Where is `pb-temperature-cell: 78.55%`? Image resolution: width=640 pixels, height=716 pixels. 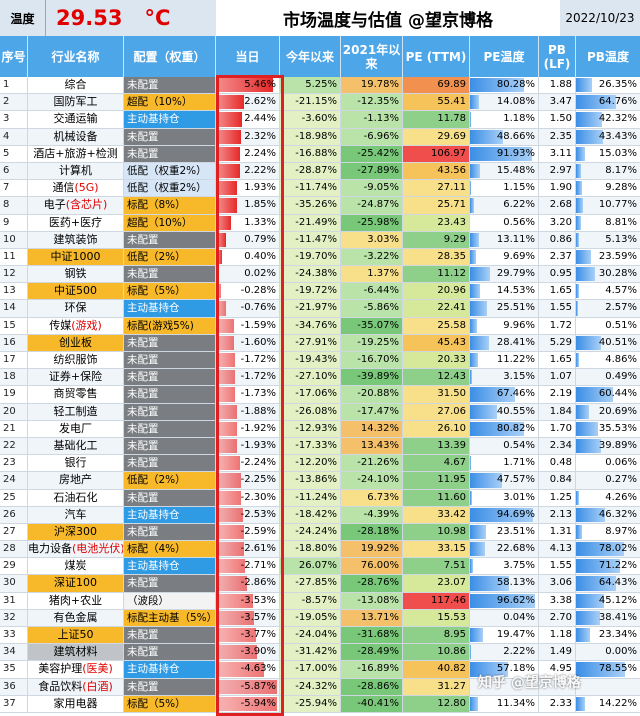 pb-temperature-cell: 78.55% is located at coordinates (608, 669).